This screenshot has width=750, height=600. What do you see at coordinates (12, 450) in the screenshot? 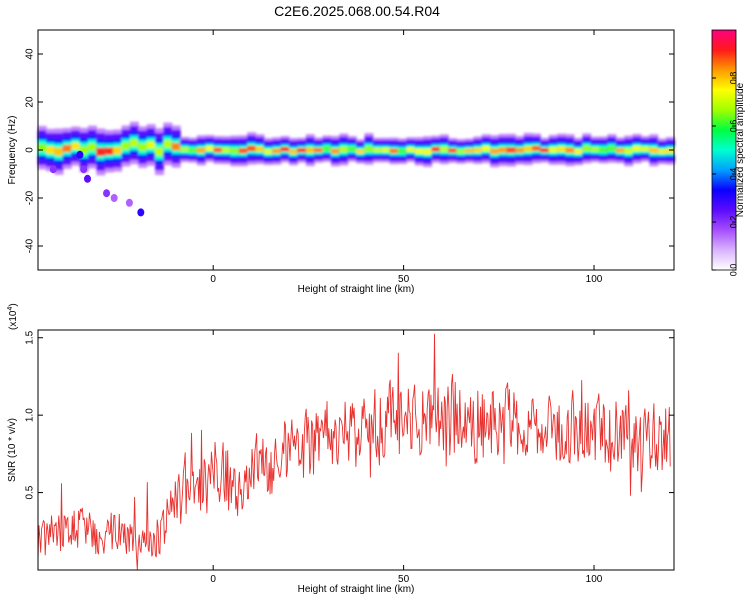
I see `snr-y-axis-label: SNR (10 * v/v)` at bounding box center [12, 450].